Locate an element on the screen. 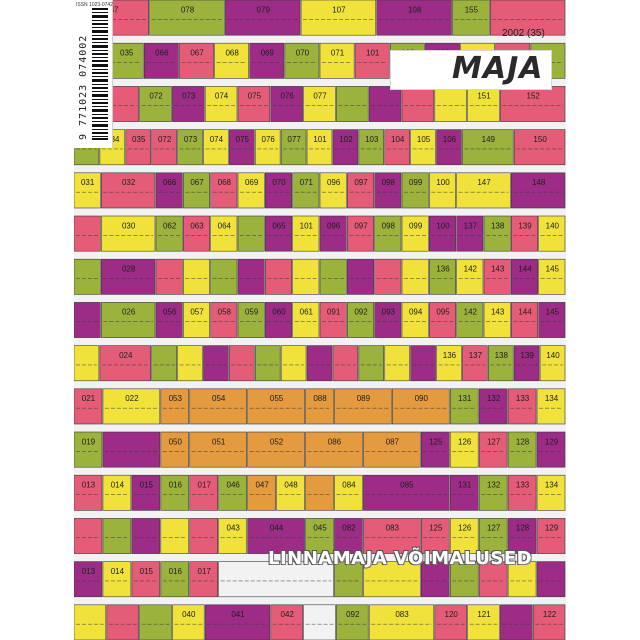  apartment-unit: 121 is located at coordinates (483, 622).